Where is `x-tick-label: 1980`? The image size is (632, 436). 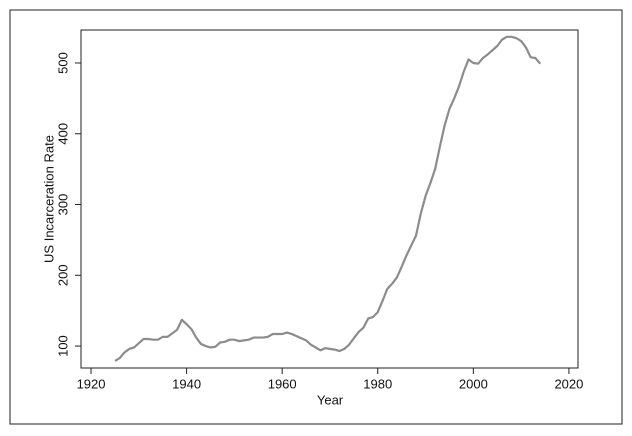
x-tick-label: 1980 is located at coordinates (377, 383).